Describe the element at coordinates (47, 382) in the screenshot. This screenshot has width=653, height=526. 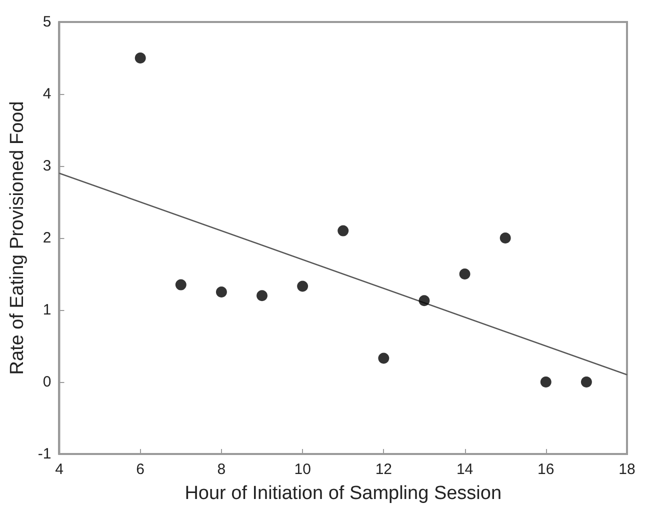
I see `y-tick-label: 0` at that location.